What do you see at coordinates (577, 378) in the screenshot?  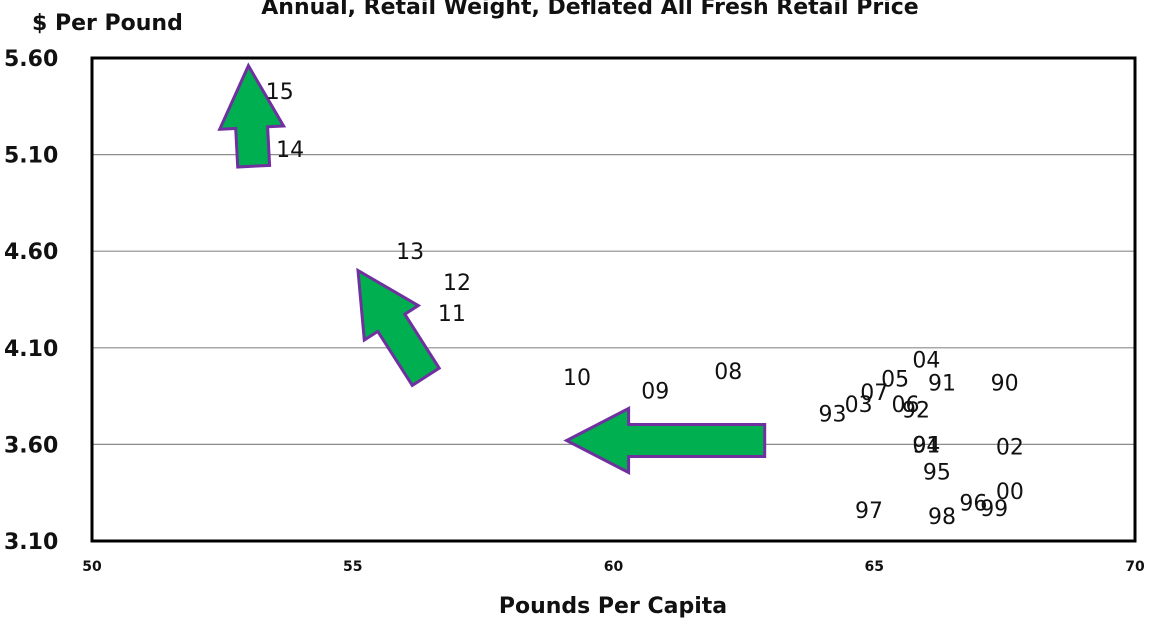 I see `data-point-label: 10` at bounding box center [577, 378].